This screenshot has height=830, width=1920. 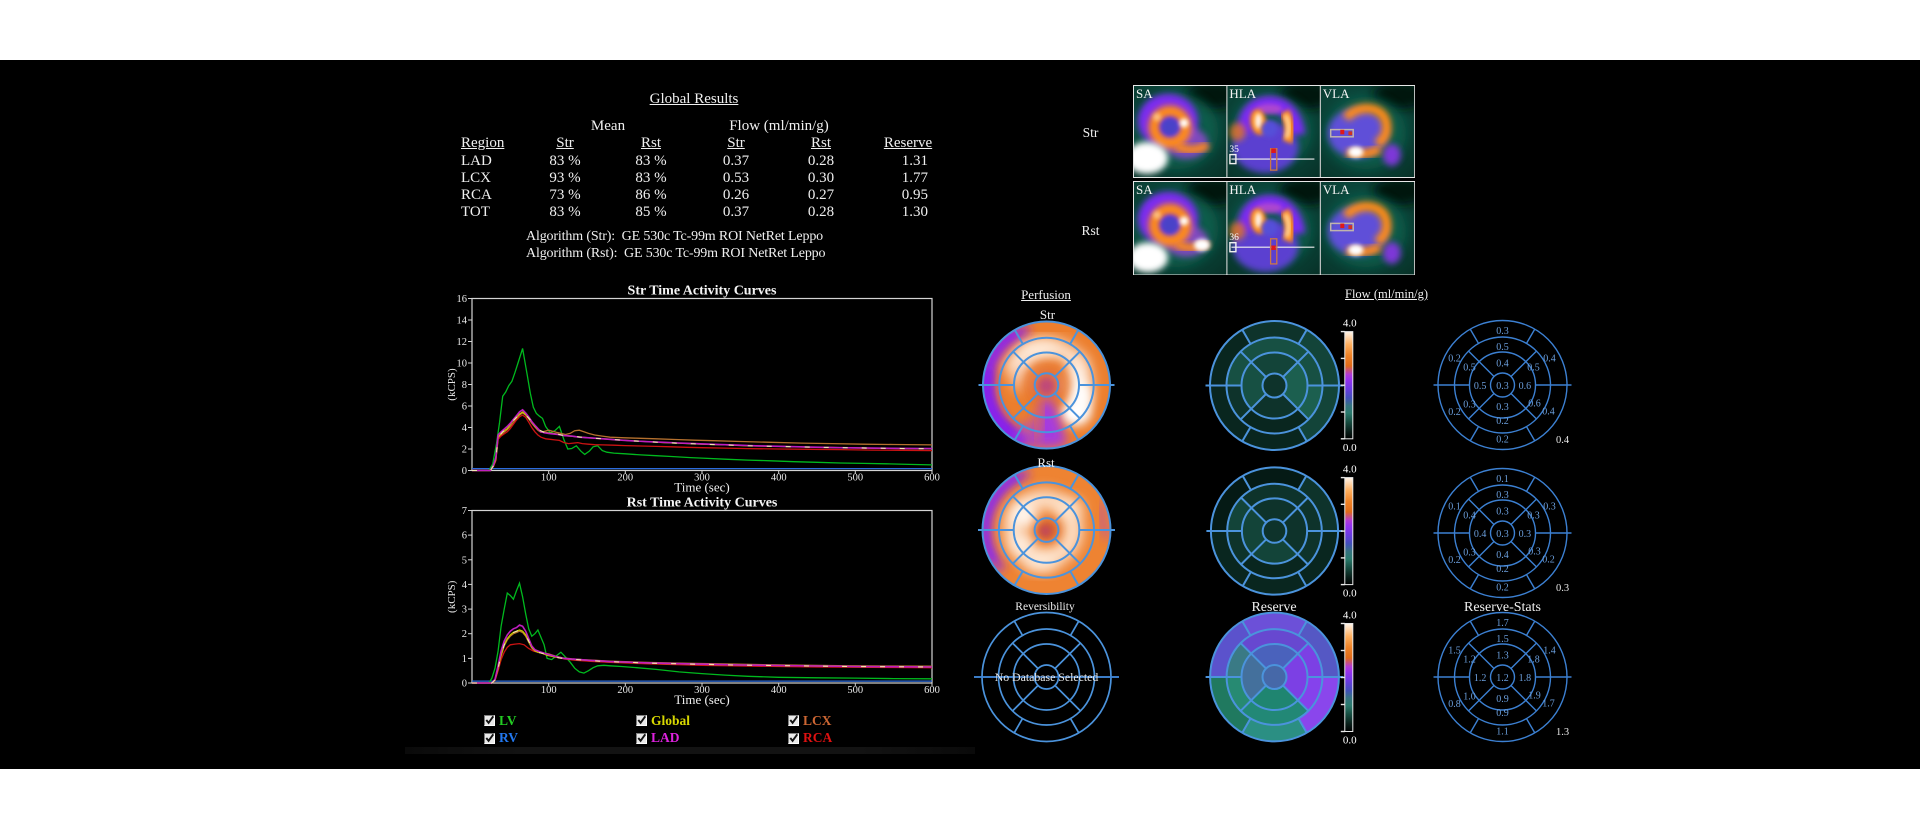 I want to click on svg-text: 16, so click(x=462, y=299).